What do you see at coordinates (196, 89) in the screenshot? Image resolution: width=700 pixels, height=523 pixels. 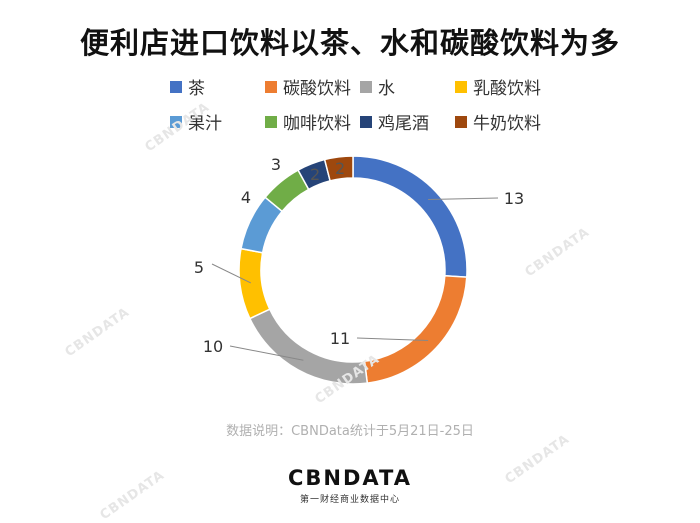 I see `legend-label: 茶` at bounding box center [196, 89].